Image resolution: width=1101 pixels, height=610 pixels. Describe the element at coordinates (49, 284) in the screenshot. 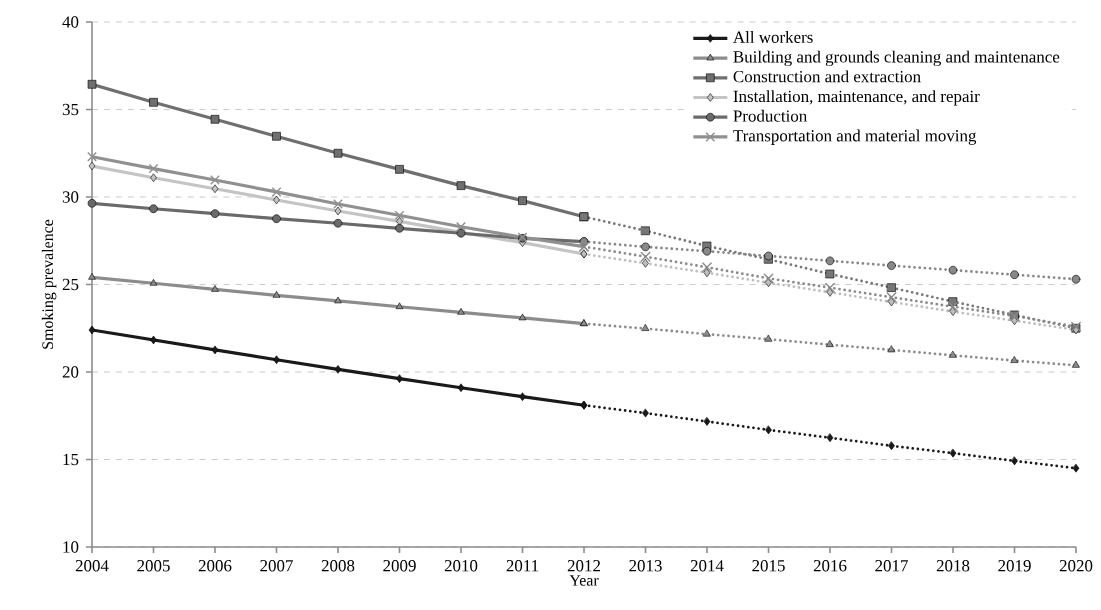

I see `y-axis-title: Smoking prevalence` at that location.